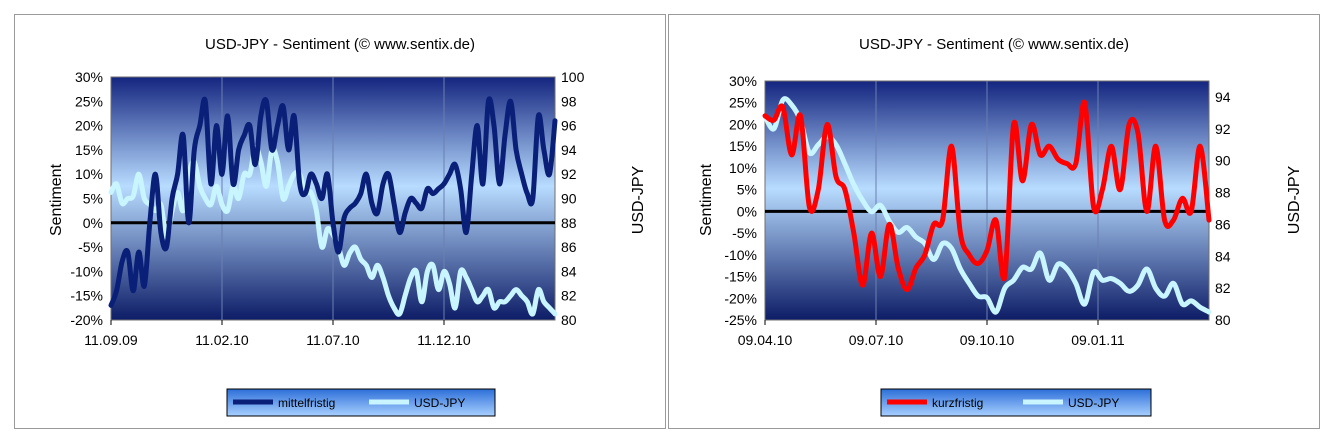  I want to click on y2-tick-label: 98, so click(569, 101).